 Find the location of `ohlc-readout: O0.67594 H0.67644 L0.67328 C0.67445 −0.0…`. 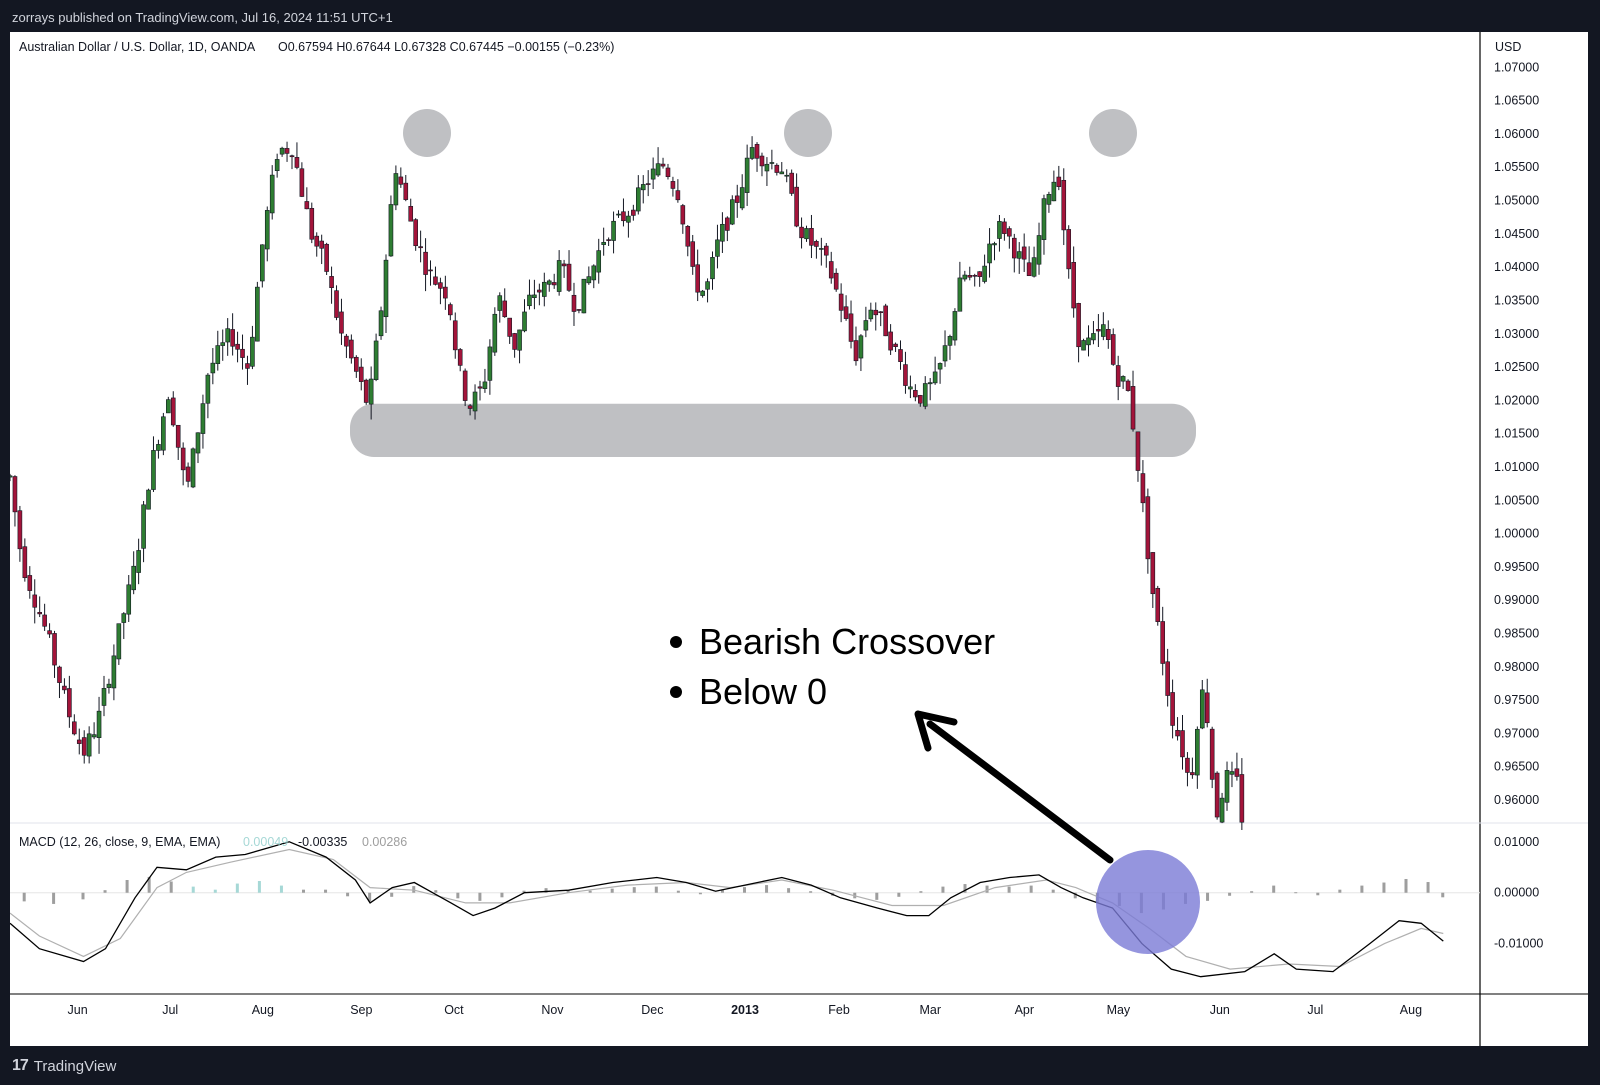

ohlc-readout: O0.67594 H0.67644 L0.67328 C0.67445 −0.0… is located at coordinates (446, 47).